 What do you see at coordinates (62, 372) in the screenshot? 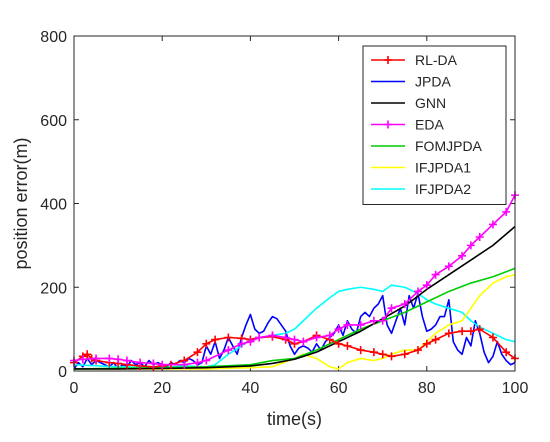
I see `y-tick-label: 0` at bounding box center [62, 372].